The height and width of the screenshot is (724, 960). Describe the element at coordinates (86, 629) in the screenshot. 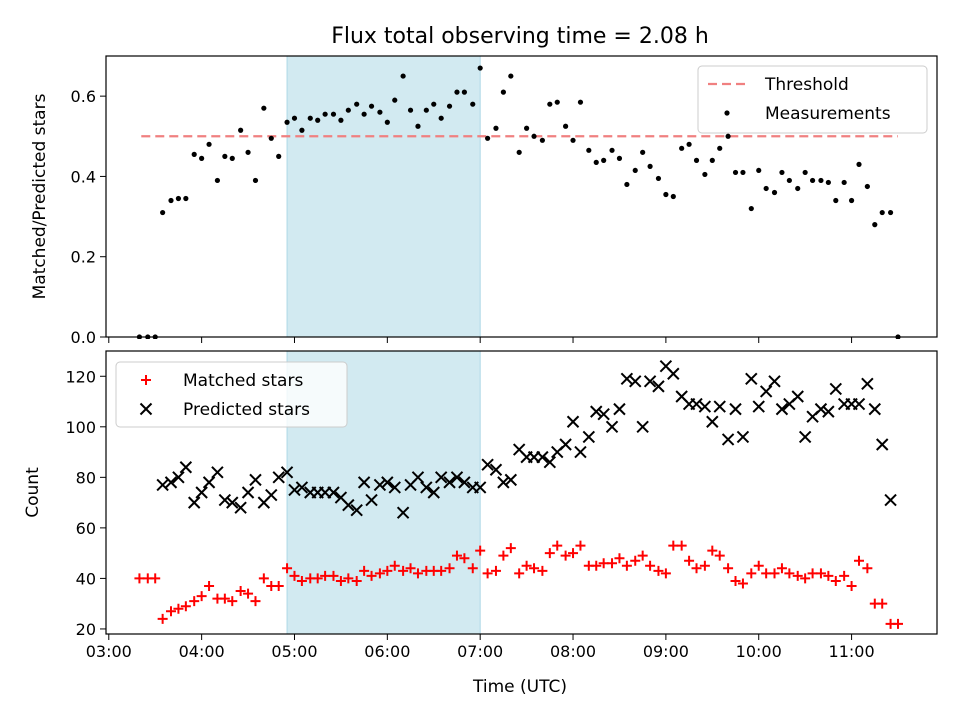

I see `y-tick-label: 20` at that location.